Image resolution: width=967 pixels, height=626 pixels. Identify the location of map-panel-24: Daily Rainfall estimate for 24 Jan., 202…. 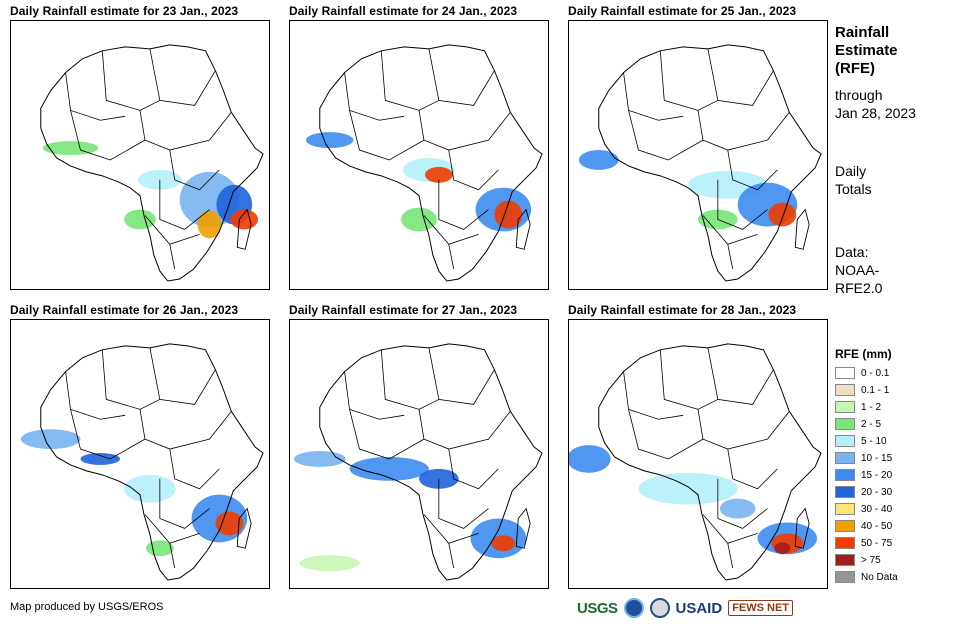
(419, 147).